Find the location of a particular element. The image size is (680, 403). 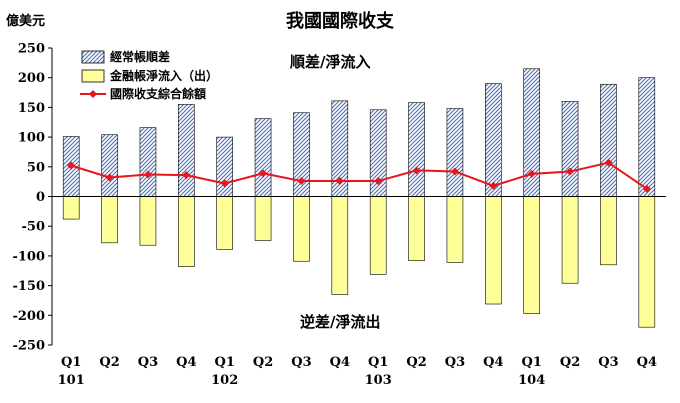

y-tick-label: 250 is located at coordinates (31, 49).